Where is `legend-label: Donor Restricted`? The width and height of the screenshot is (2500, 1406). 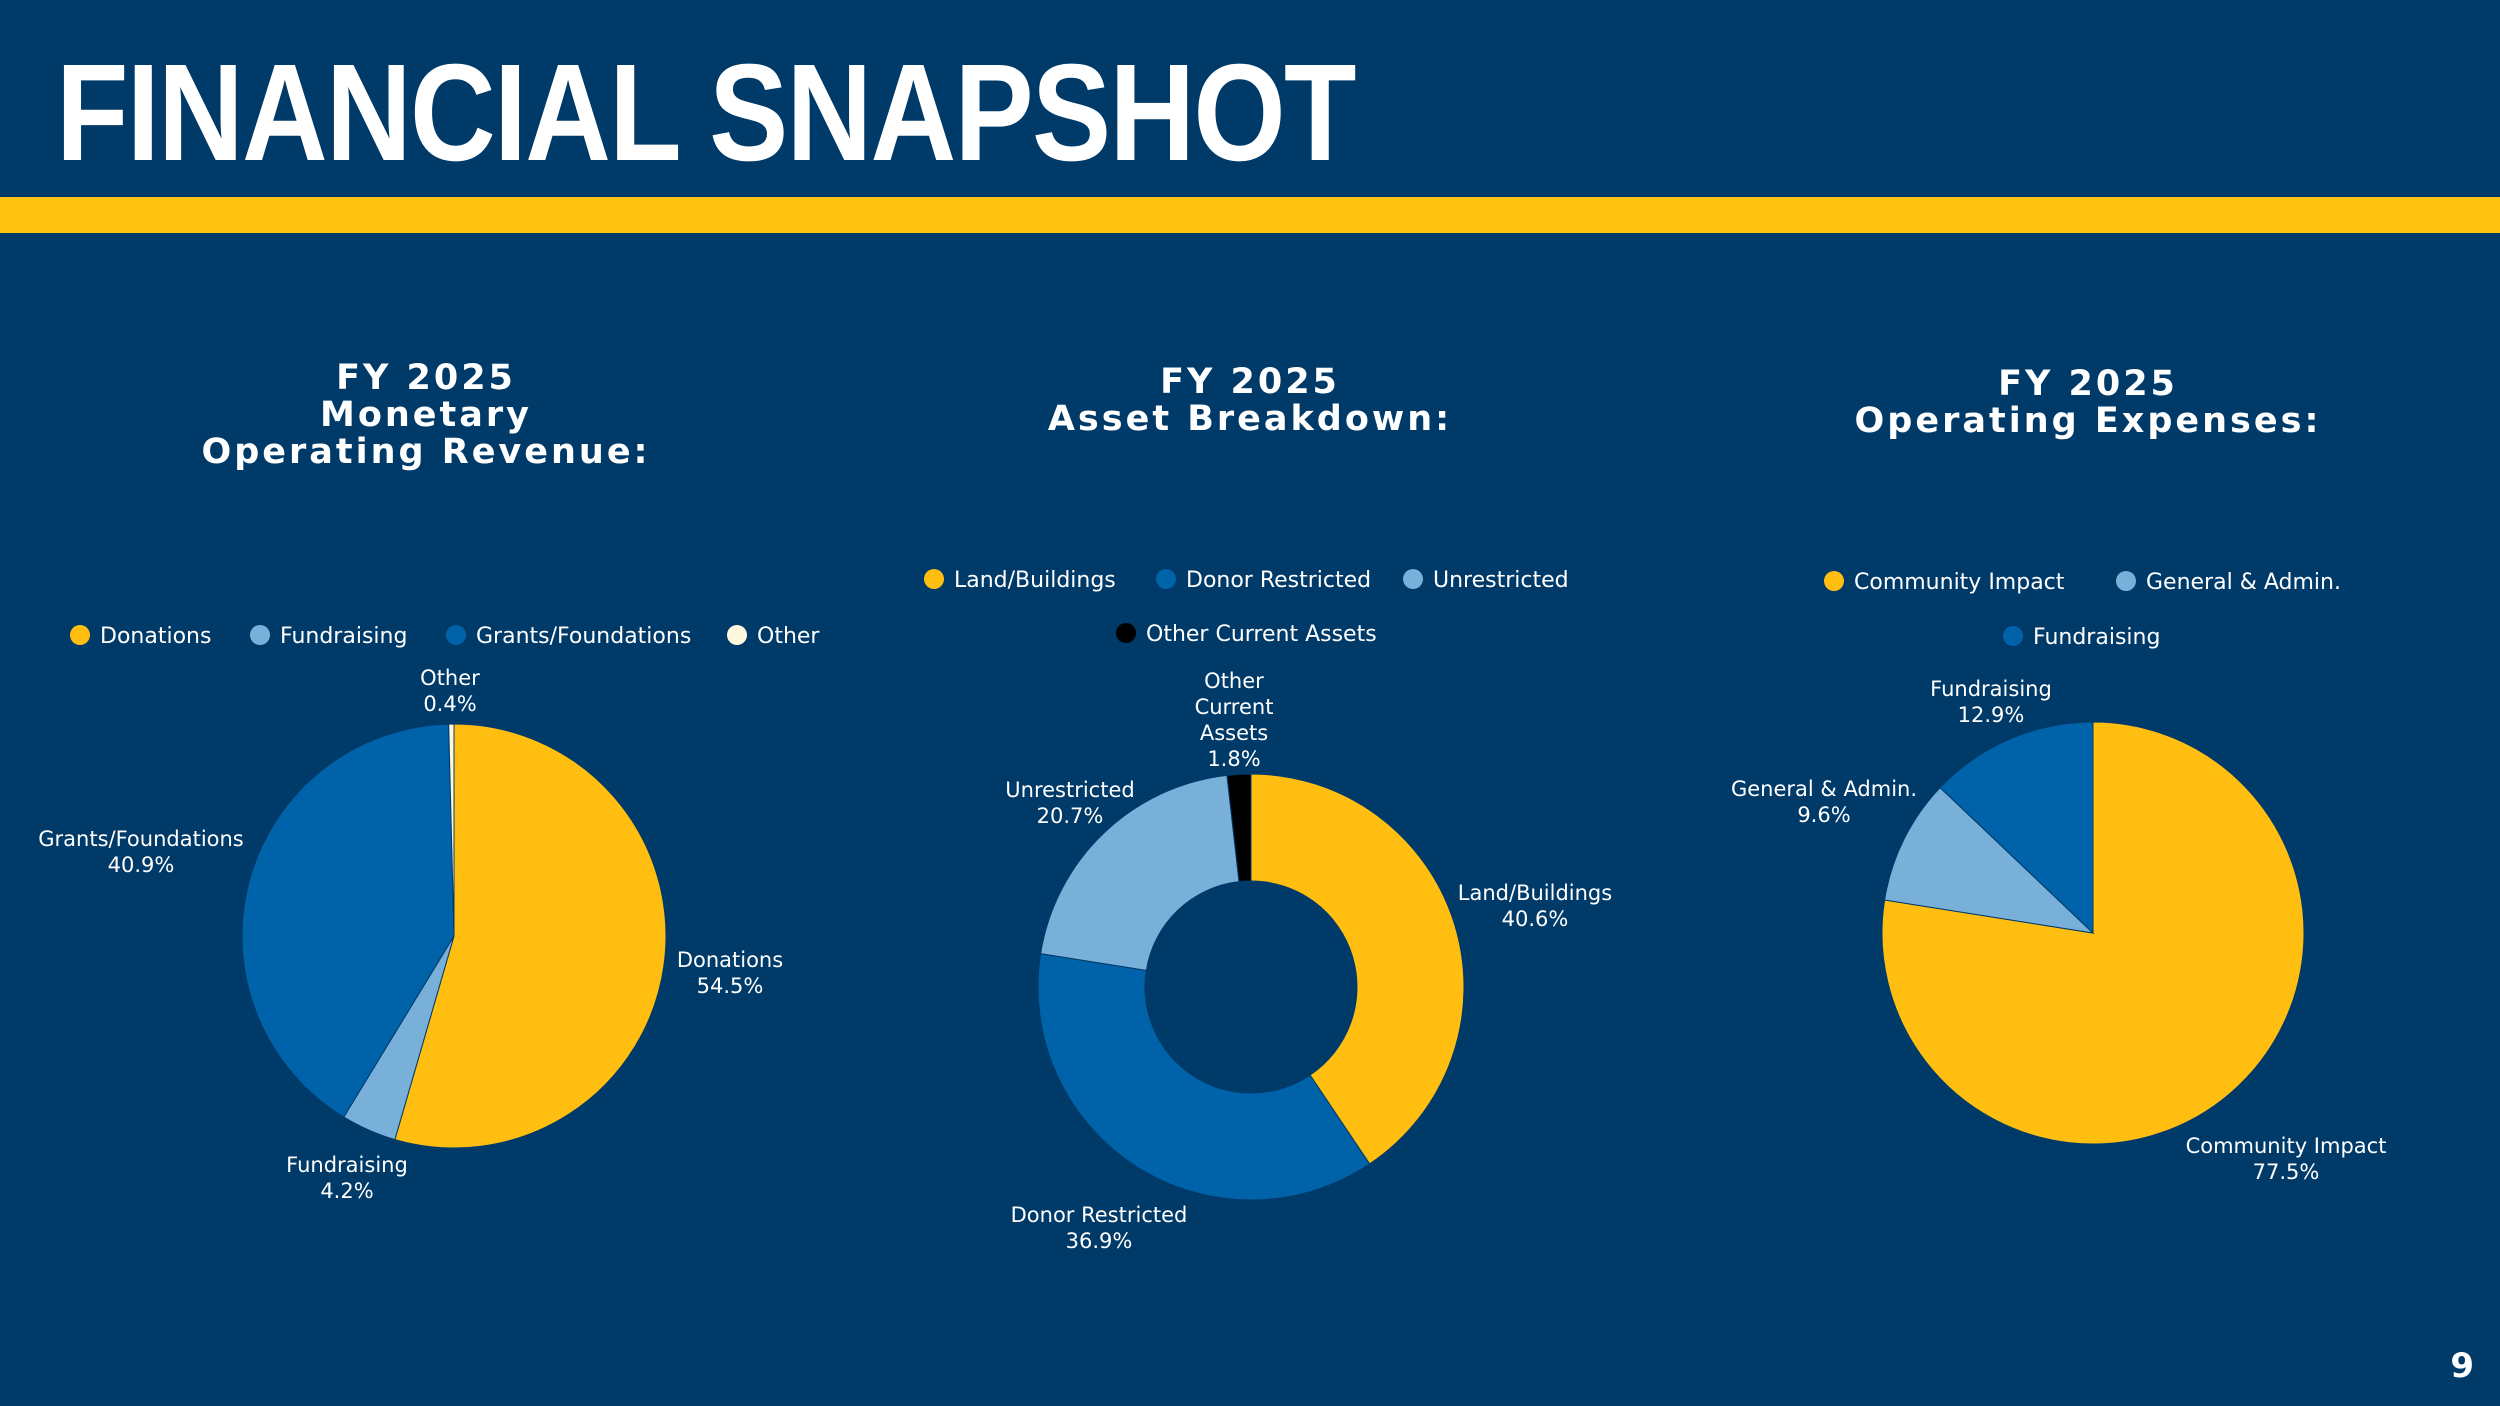
legend-label: Donor Restricted is located at coordinates (1278, 580).